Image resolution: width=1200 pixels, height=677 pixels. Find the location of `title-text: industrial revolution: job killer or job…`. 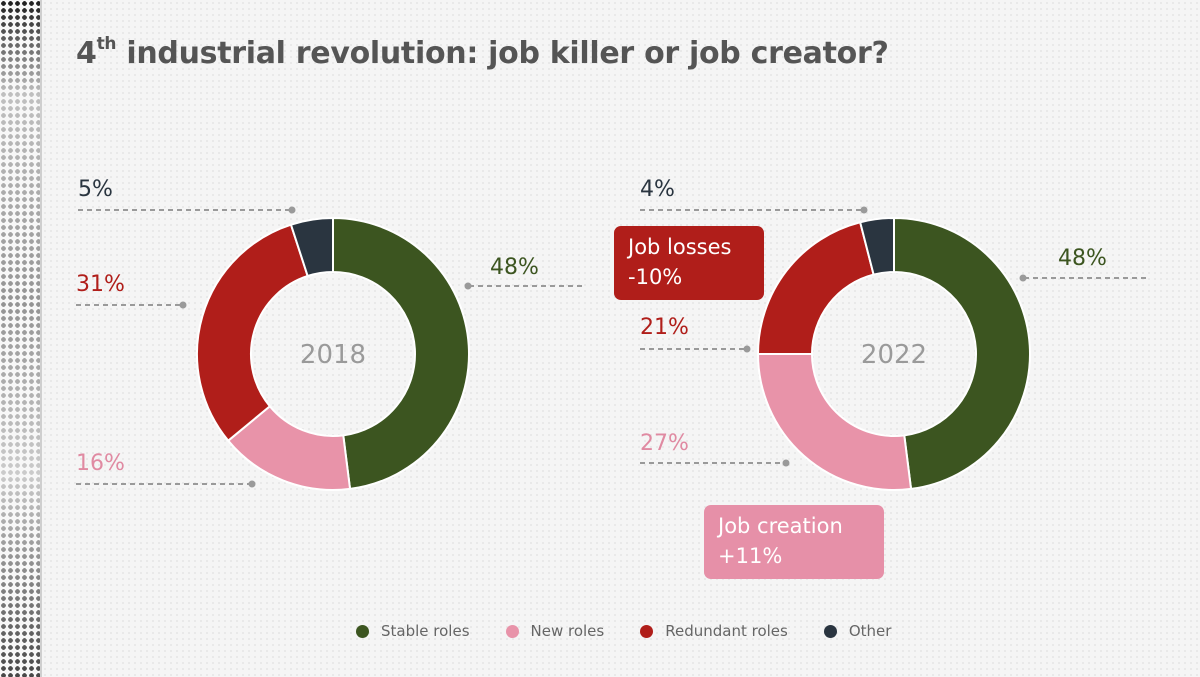

title-text: industrial revolution: job killer or job… is located at coordinates (502, 53).